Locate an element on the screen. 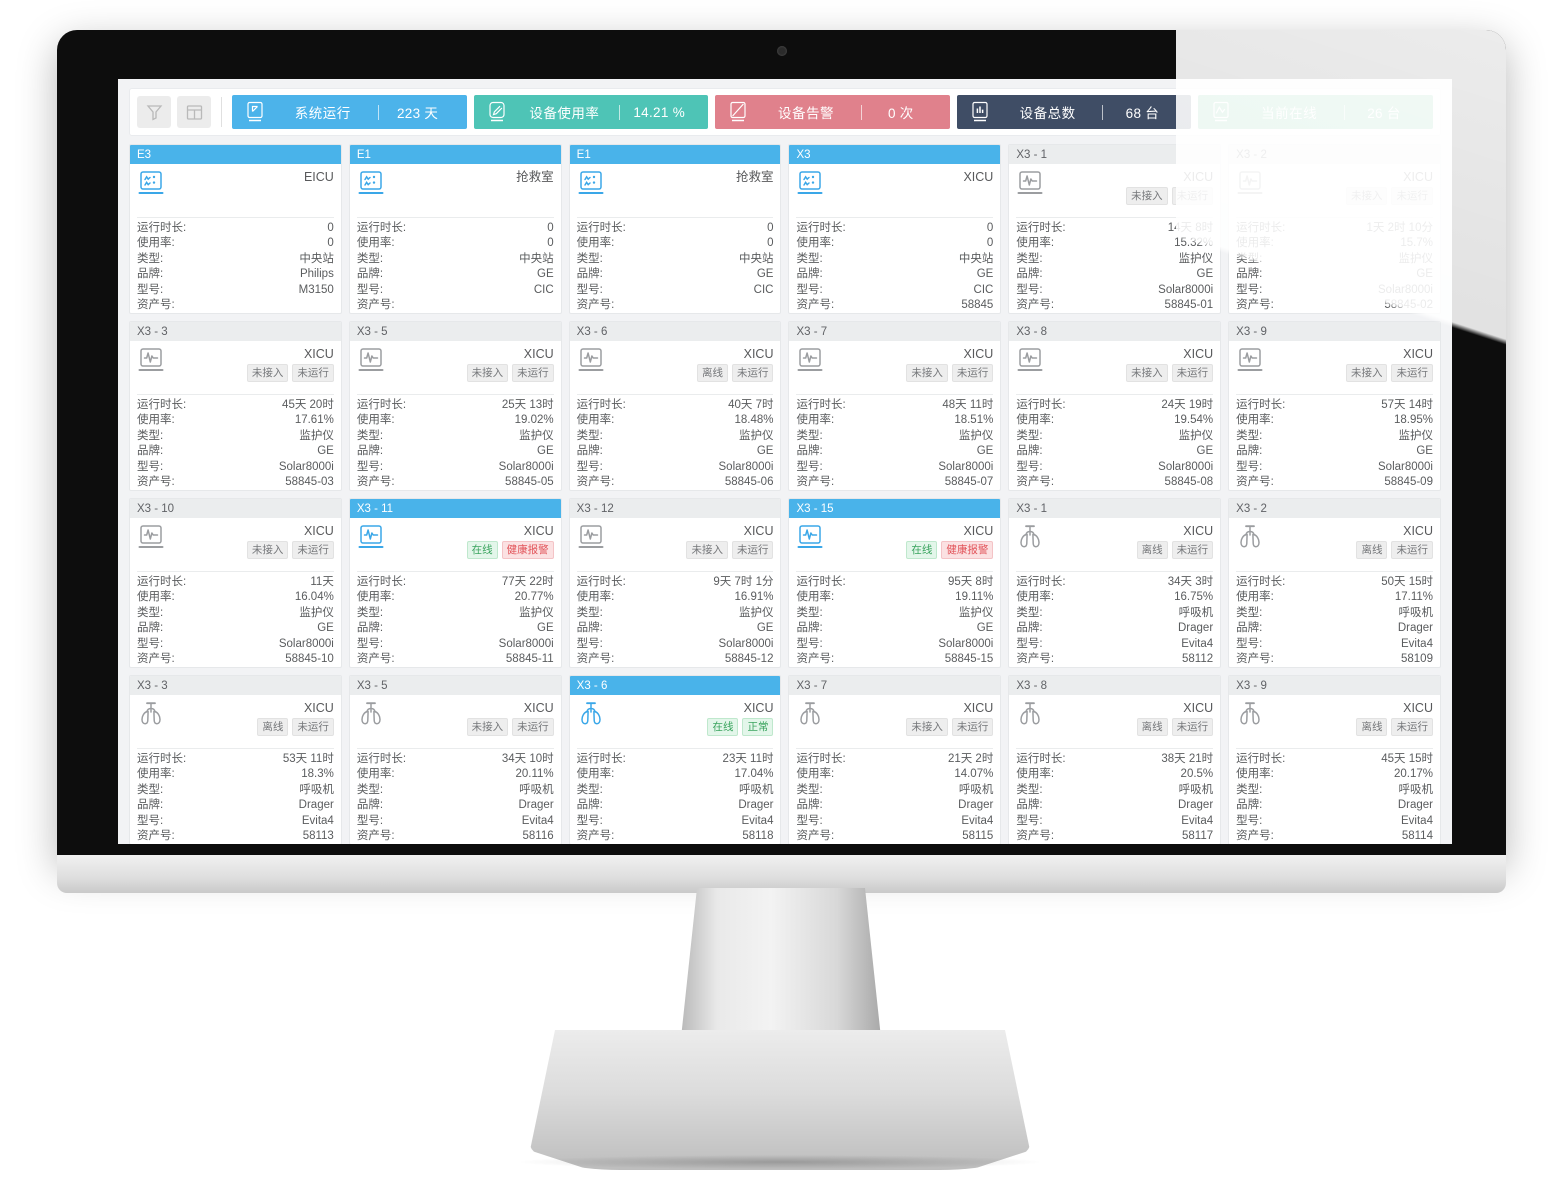 The width and height of the screenshot is (1562, 1192). kpi-system-runtime: 系统运行 223 天 is located at coordinates (349, 112).